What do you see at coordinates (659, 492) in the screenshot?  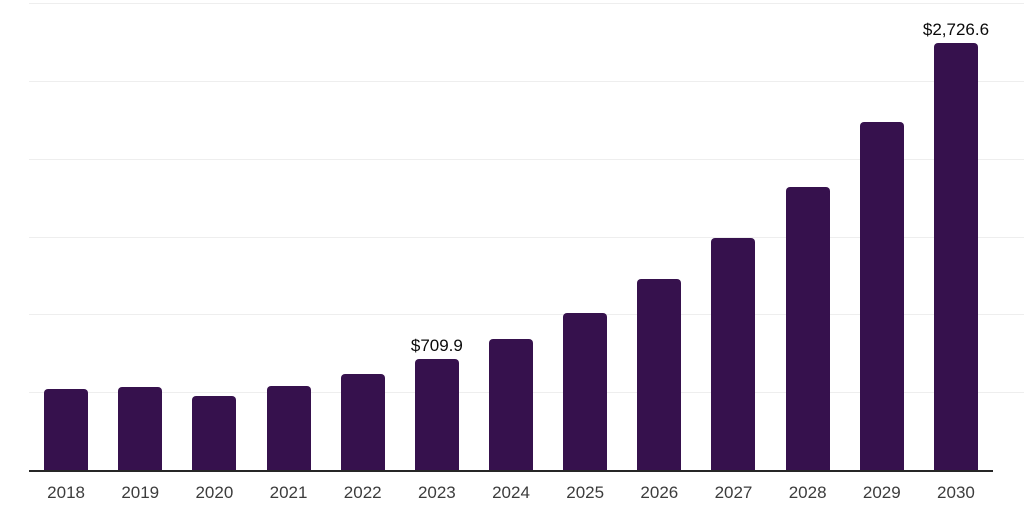 I see `x-tick-2026: 2026` at bounding box center [659, 492].